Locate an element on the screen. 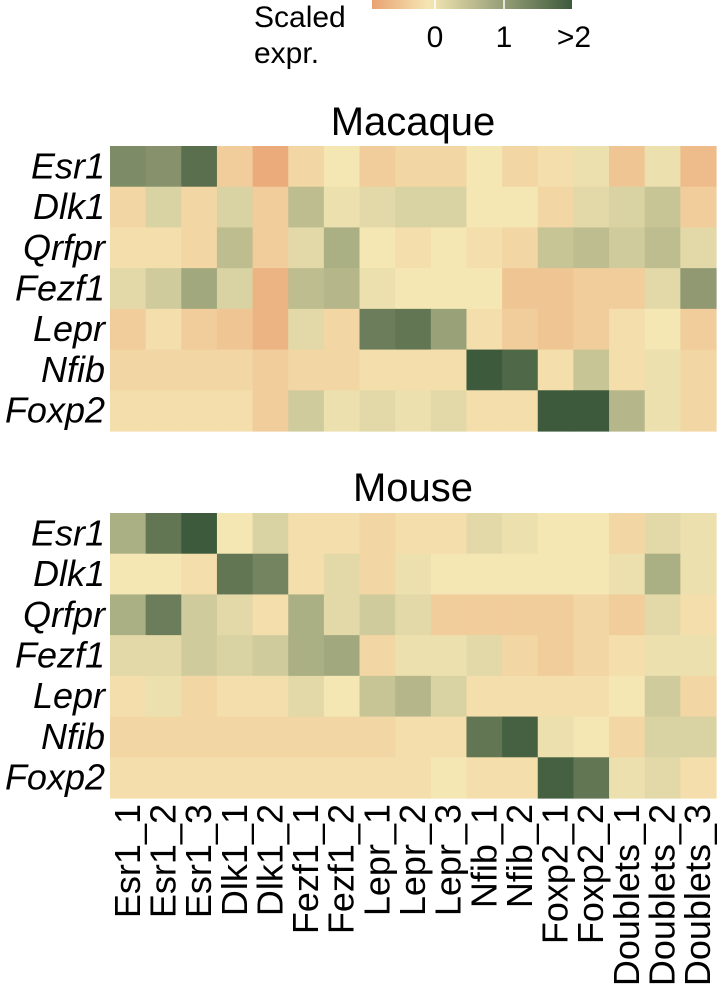  column-label-dlk1_1: Dlk1_1 is located at coordinates (234, 860).